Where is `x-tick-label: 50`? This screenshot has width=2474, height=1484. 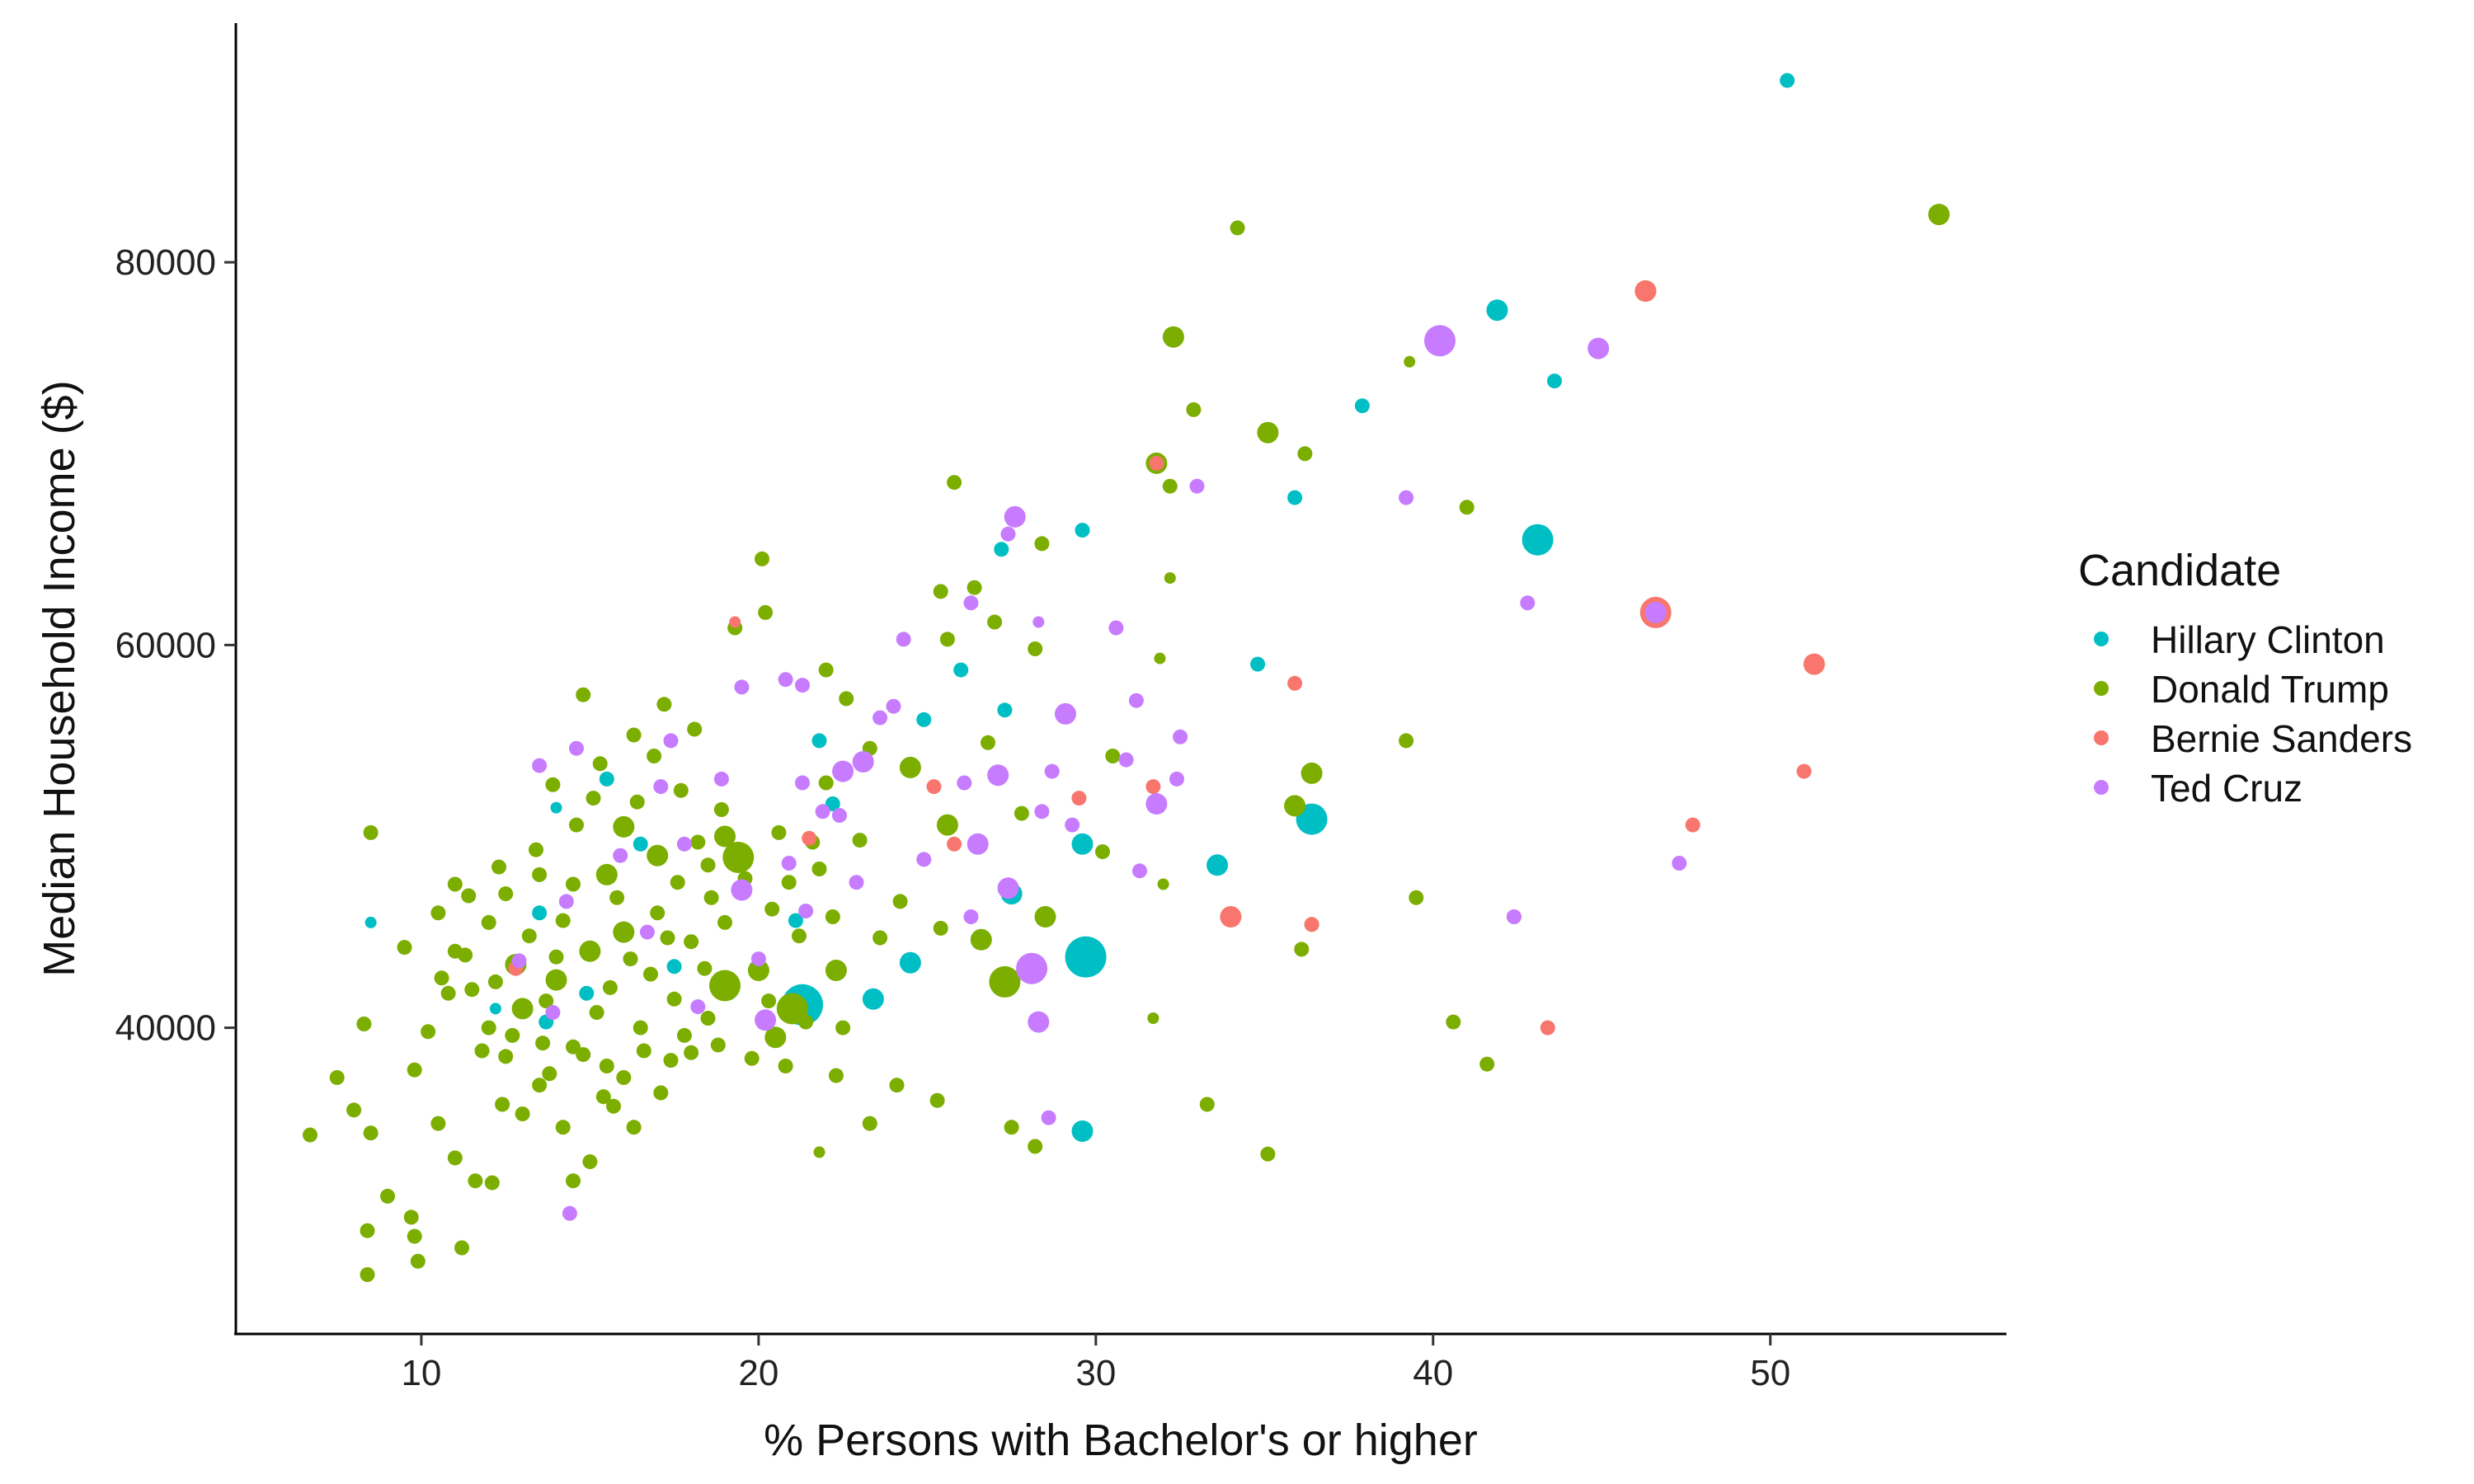
x-tick-label: 50 is located at coordinates (1770, 1373).